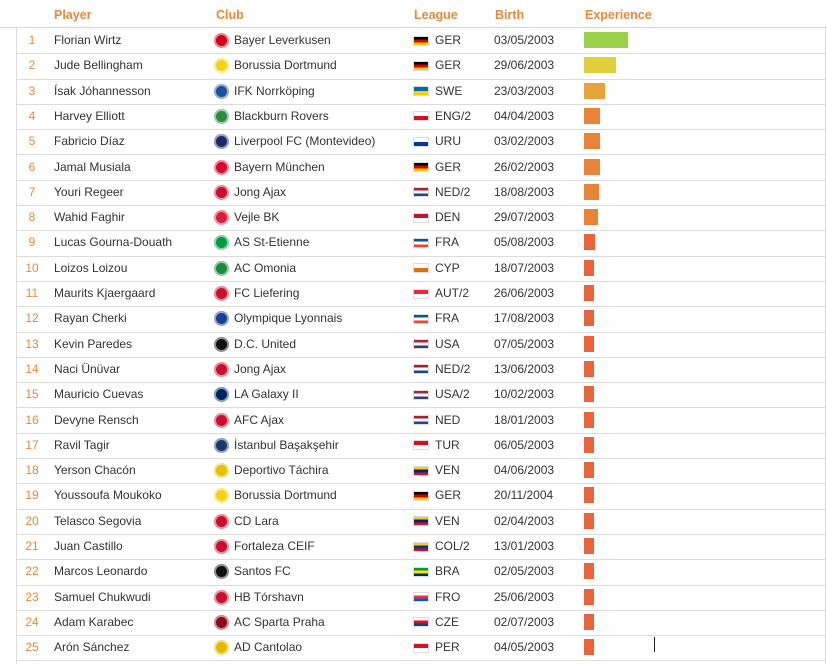 This screenshot has height=664, width=827. I want to click on club-name: AS St-Etienne, so click(272, 242).